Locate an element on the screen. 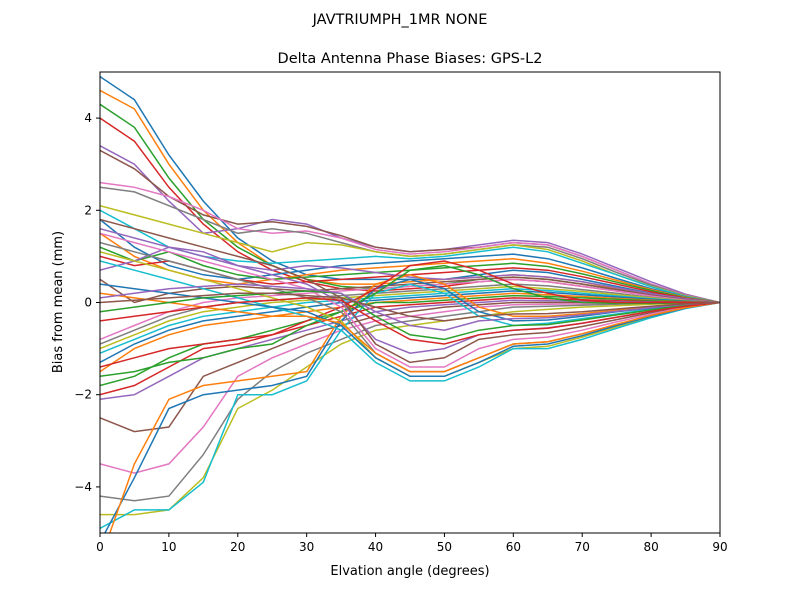 This screenshot has height=600, width=800. x-tick-label: 70 is located at coordinates (582, 547).